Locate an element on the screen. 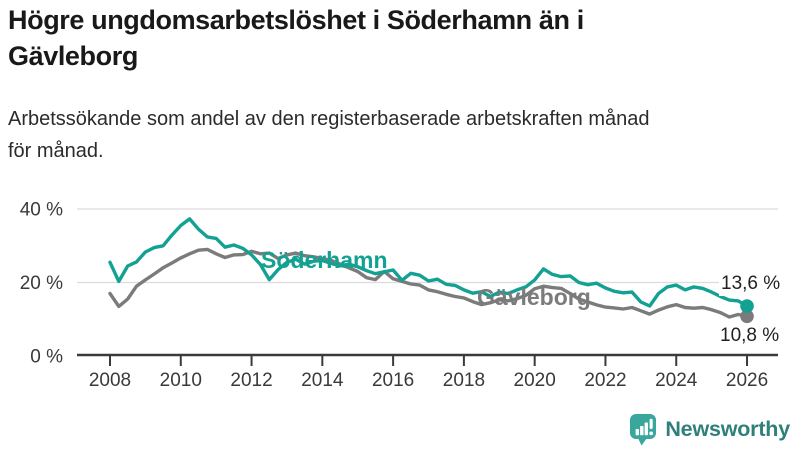  series-label-gavleborg: Gävleborg is located at coordinates (534, 297).